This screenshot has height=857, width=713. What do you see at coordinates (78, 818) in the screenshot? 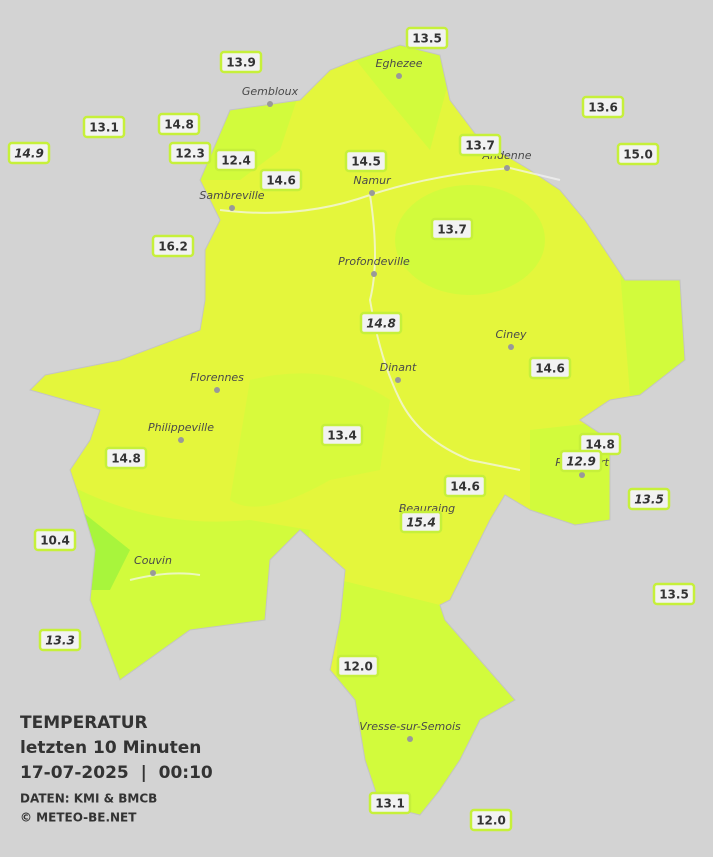
I see `credit: © METEO-BE.NET` at bounding box center [78, 818].